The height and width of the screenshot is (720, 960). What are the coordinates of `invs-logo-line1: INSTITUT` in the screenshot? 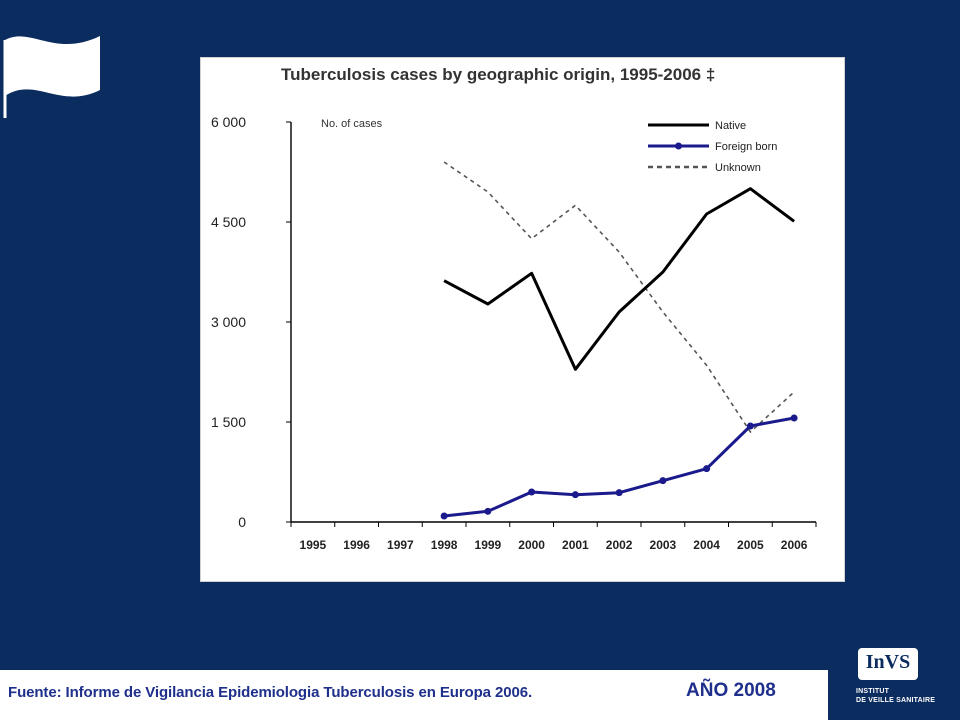 It's located at (873, 691).